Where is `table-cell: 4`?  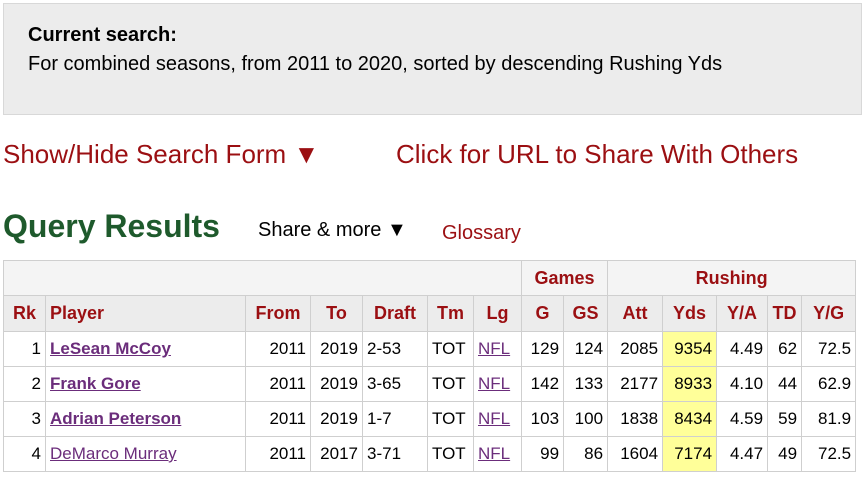 table-cell: 4 is located at coordinates (24, 454).